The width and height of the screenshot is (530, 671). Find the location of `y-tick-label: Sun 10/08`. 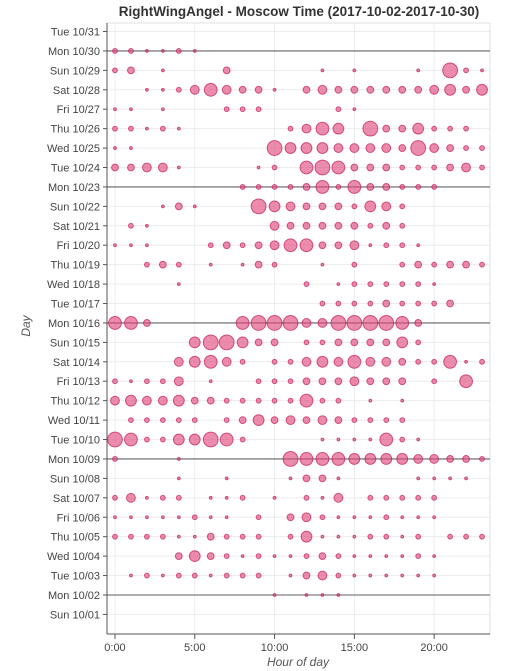

y-tick-label: Sun 10/08 is located at coordinates (75, 479).